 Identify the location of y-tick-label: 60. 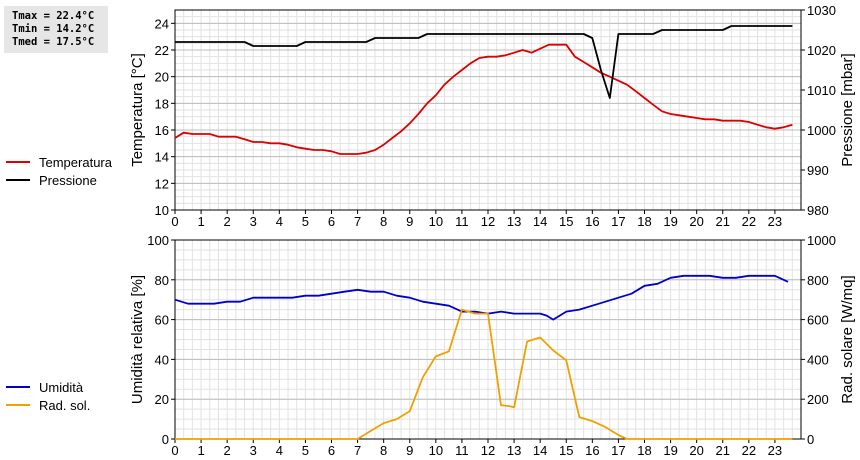
(162, 320).